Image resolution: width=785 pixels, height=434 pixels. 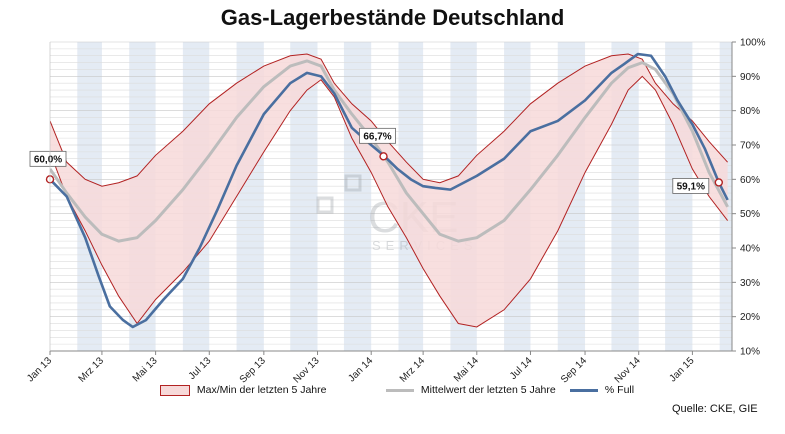 What do you see at coordinates (376, 160) in the screenshot?
I see `annotations: 60,0% 66,7% 59,1%` at bounding box center [376, 160].